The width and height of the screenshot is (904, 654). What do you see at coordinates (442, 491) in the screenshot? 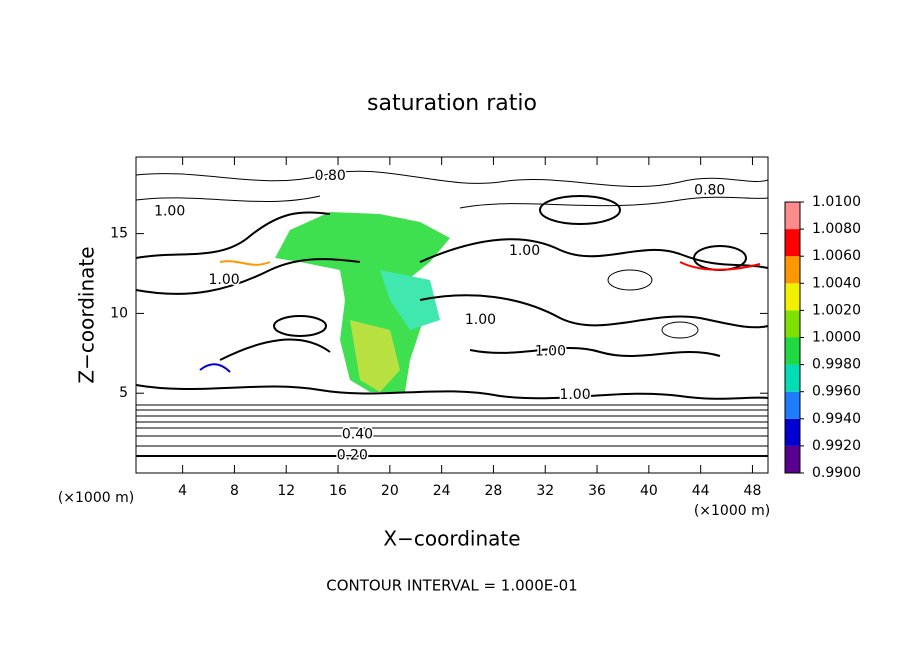
I see `x-tick-label: 24` at bounding box center [442, 491].